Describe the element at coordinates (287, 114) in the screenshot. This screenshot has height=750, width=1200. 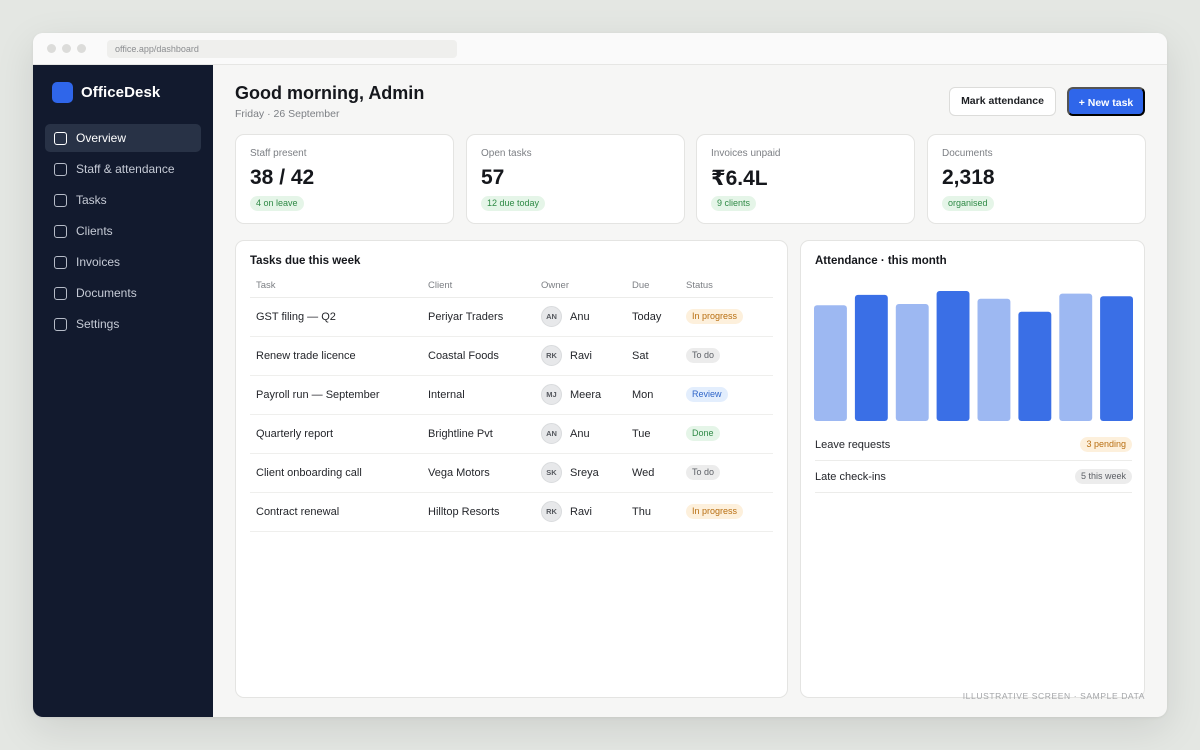
I see `current-date: Friday · 26 September` at that location.